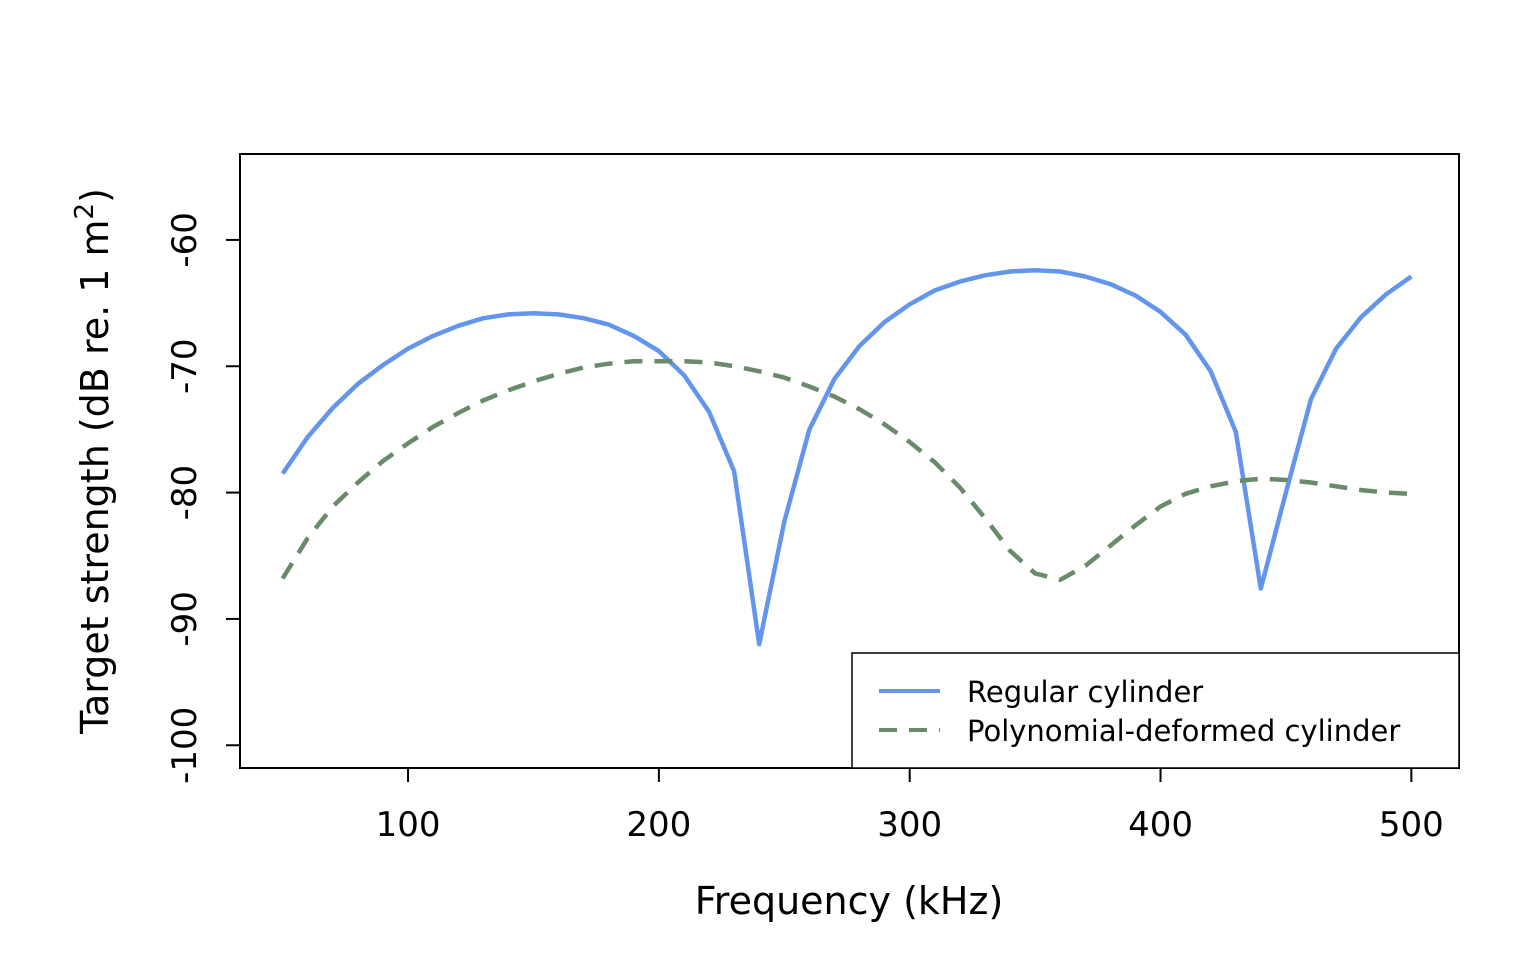  What do you see at coordinates (909, 825) in the screenshot?
I see `x-tick-label: 300` at bounding box center [909, 825].